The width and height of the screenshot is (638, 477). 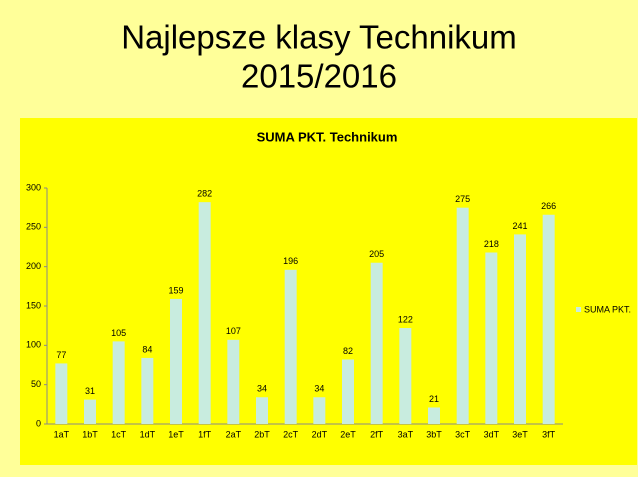 I want to click on value-label: 196, so click(x=290, y=261).